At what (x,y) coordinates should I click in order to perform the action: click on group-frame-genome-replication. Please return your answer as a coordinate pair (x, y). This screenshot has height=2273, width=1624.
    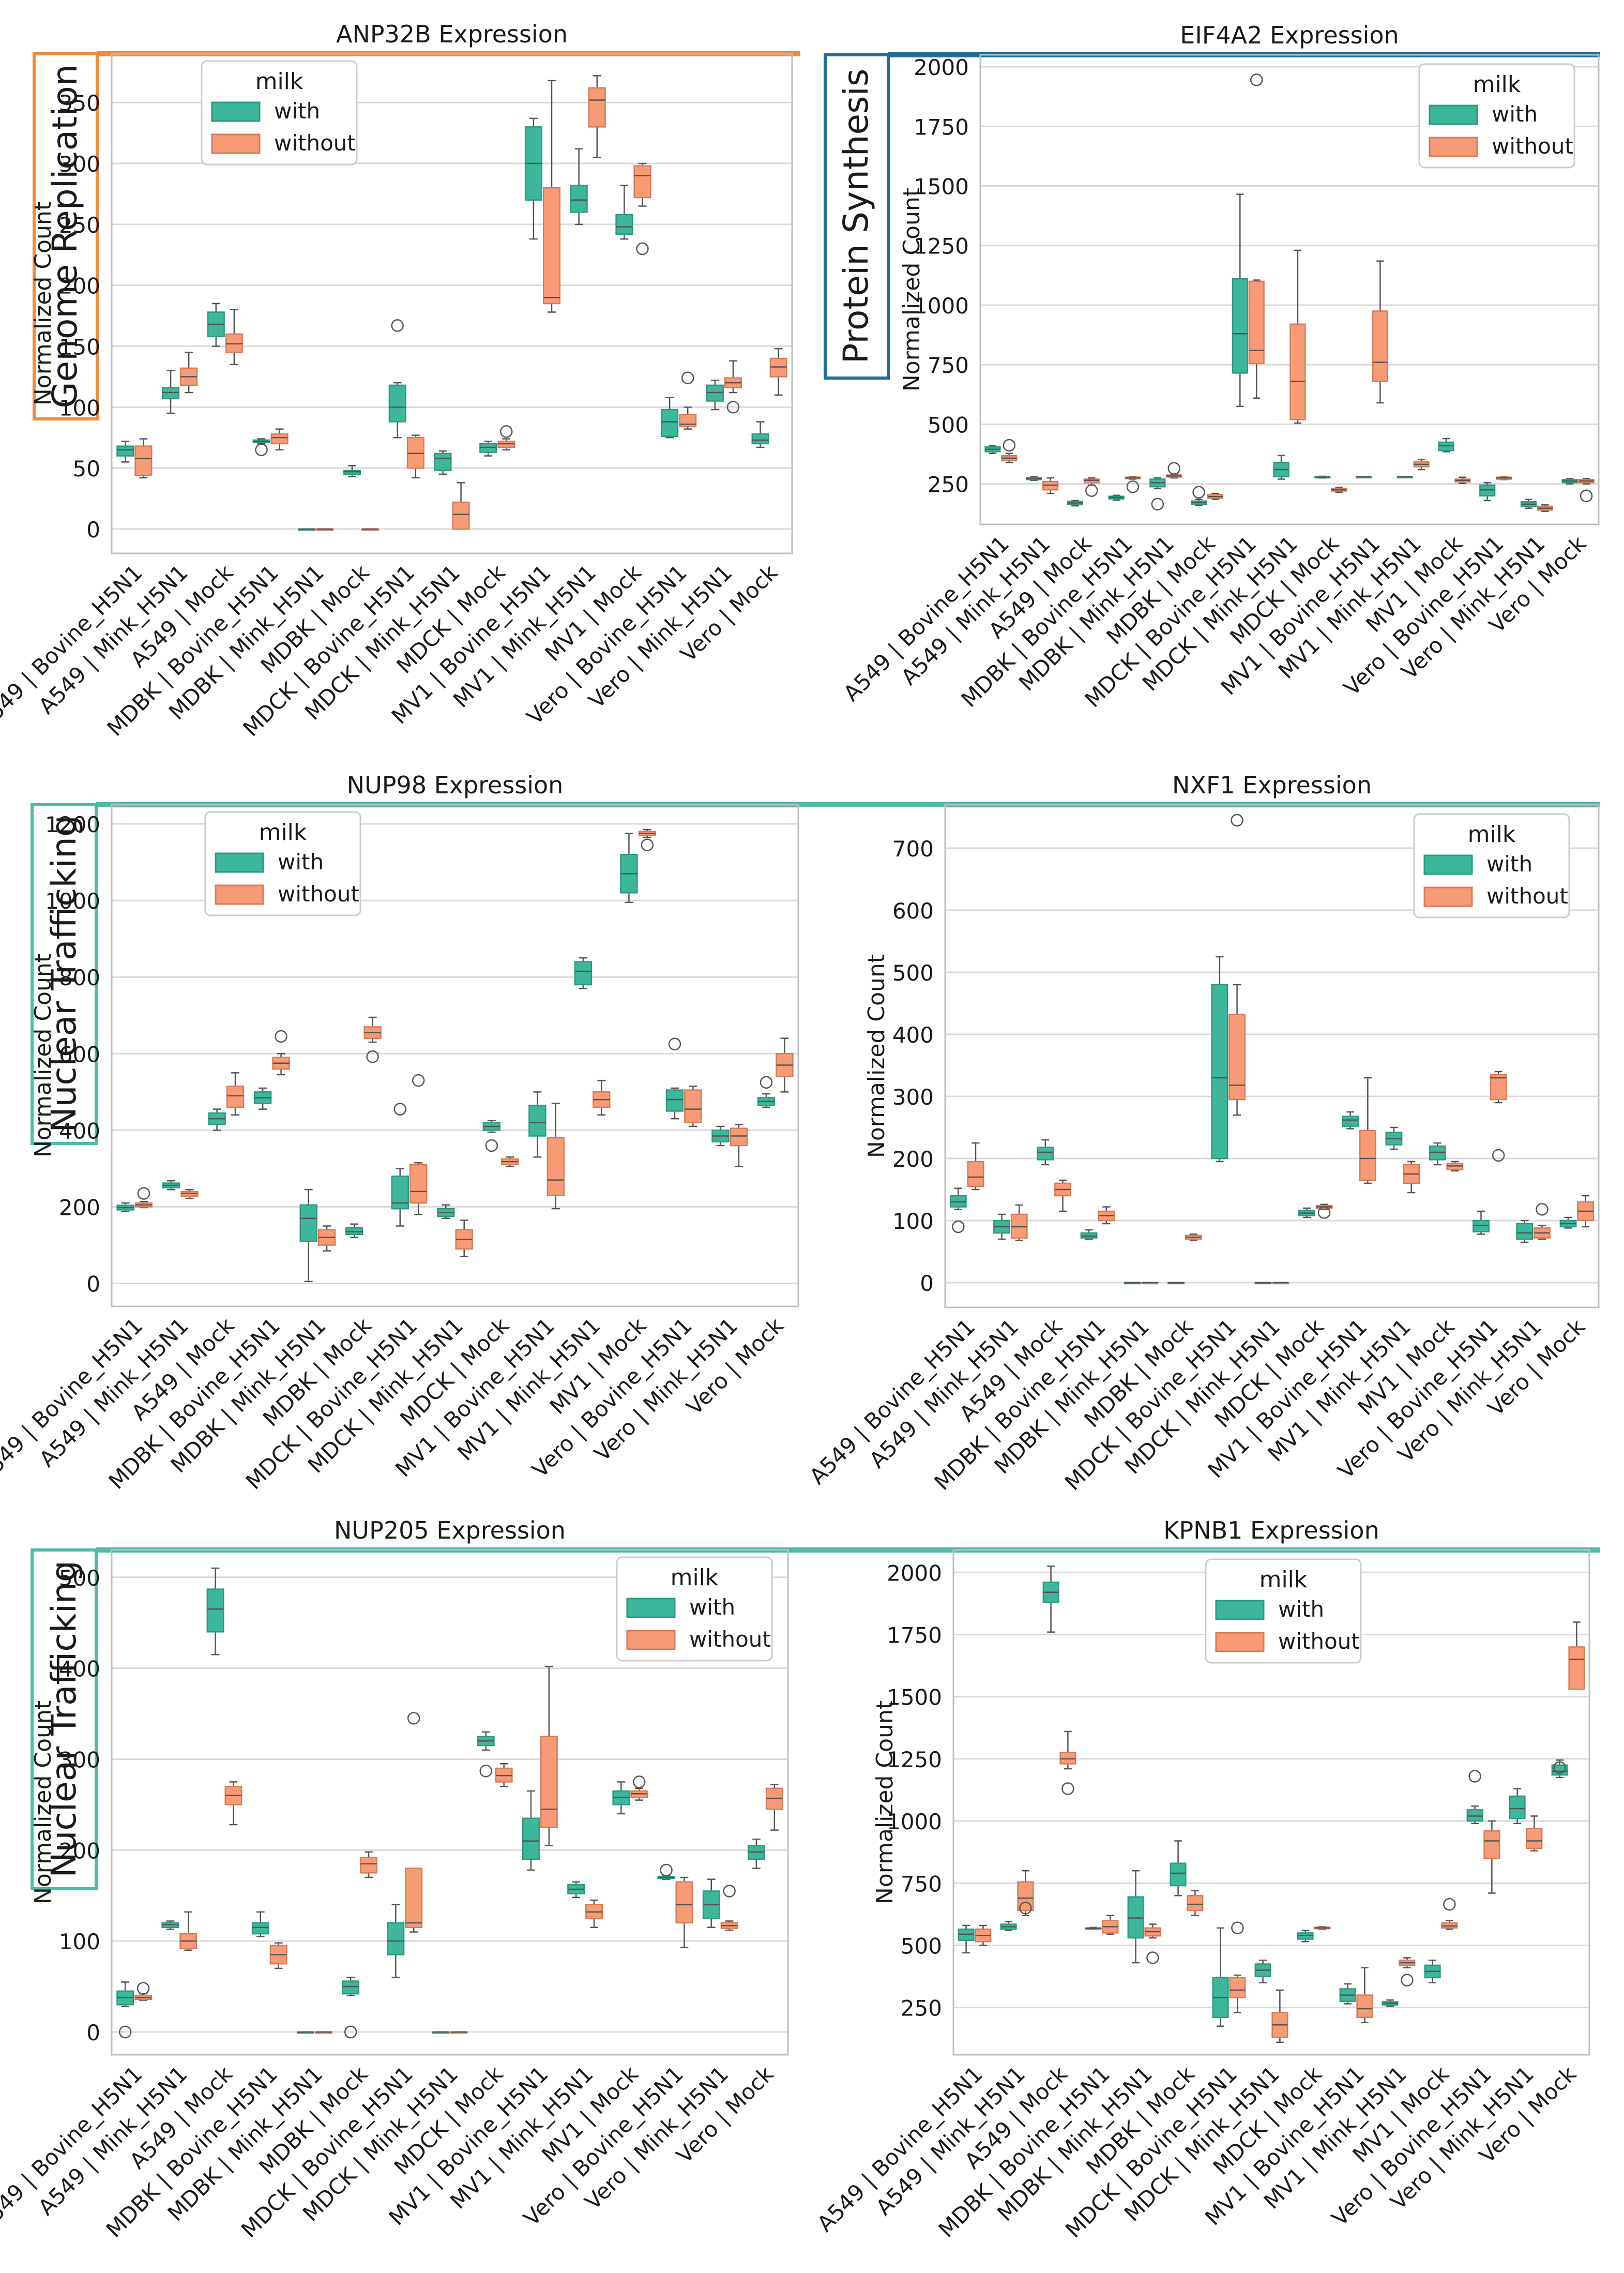
    Looking at the image, I should click on (66, 236).